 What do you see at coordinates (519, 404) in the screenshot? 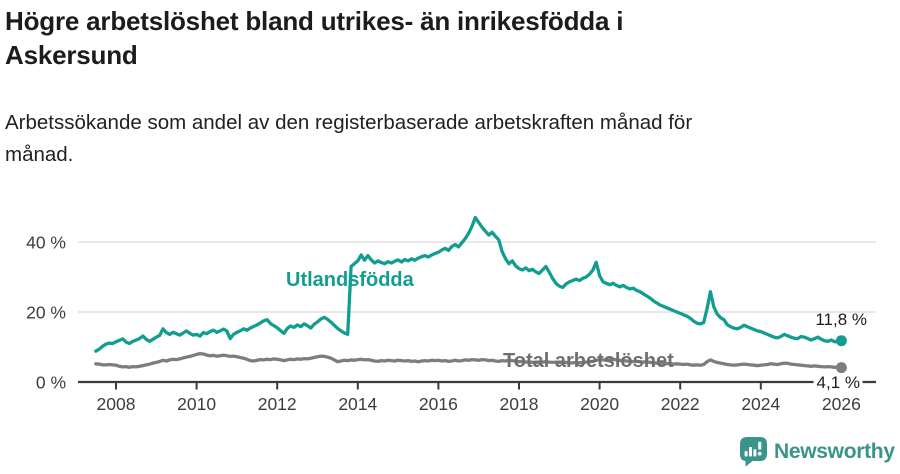
I see `svg-text: 2018` at bounding box center [519, 404].